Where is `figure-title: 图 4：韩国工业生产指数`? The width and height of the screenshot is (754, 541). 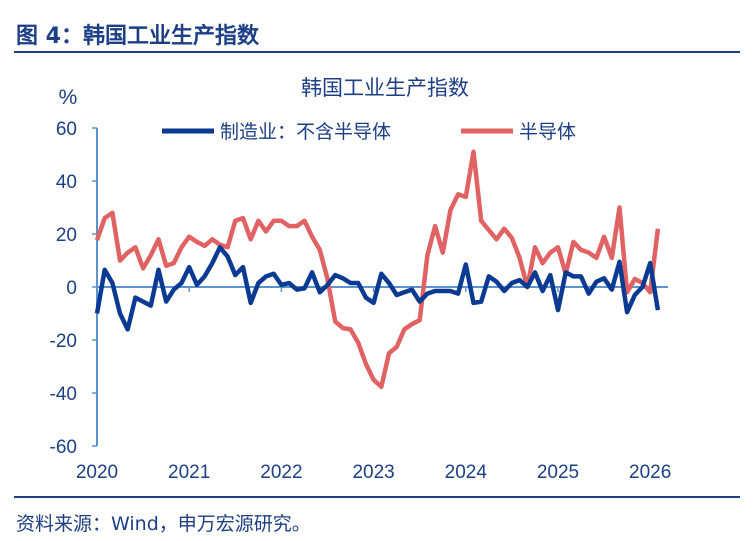 figure-title: 图 4：韩国工业生产指数 is located at coordinates (137, 36).